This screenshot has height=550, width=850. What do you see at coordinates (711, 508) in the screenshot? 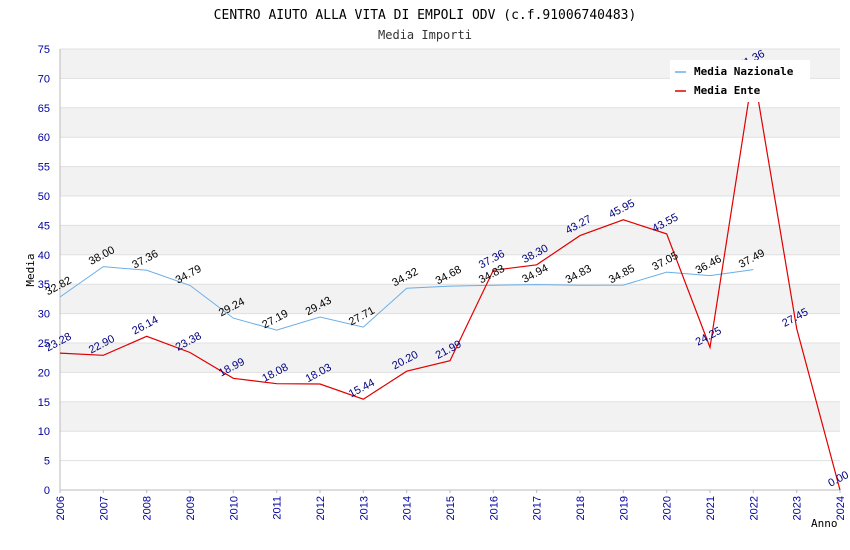
I see `x-tick-label: 2021` at bounding box center [711, 508].